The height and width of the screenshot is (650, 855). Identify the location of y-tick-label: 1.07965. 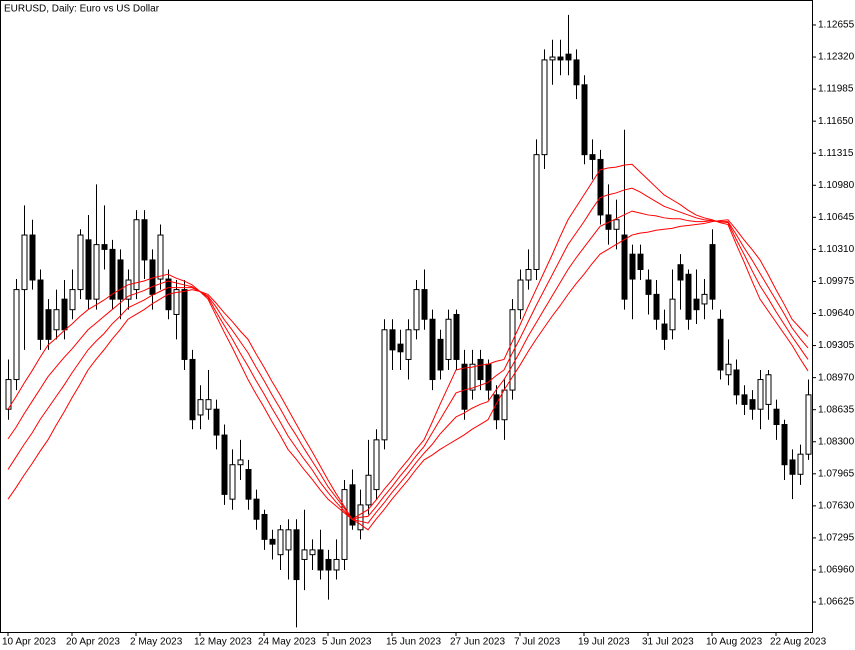
(836, 473).